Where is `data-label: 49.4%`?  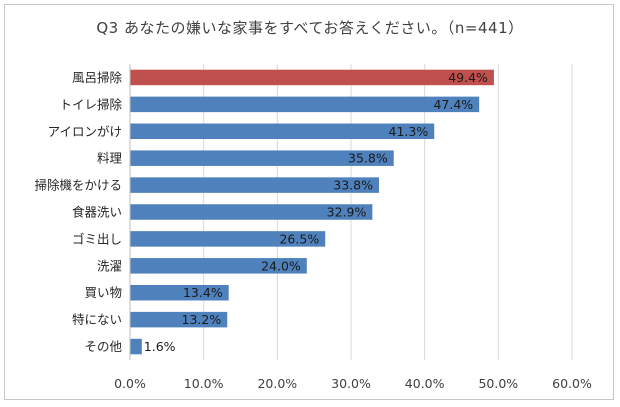 data-label: 49.4% is located at coordinates (468, 77).